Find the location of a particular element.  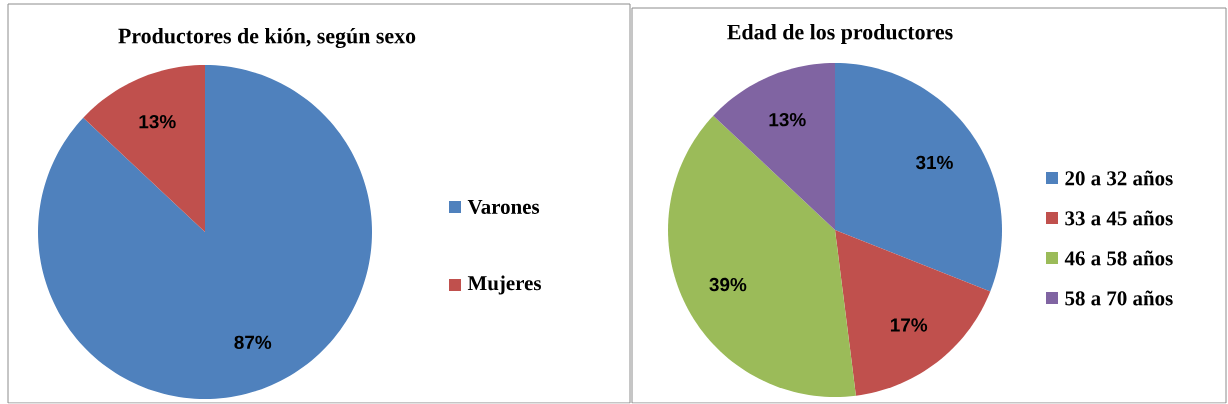

legend-label: Mujeres is located at coordinates (504, 285).